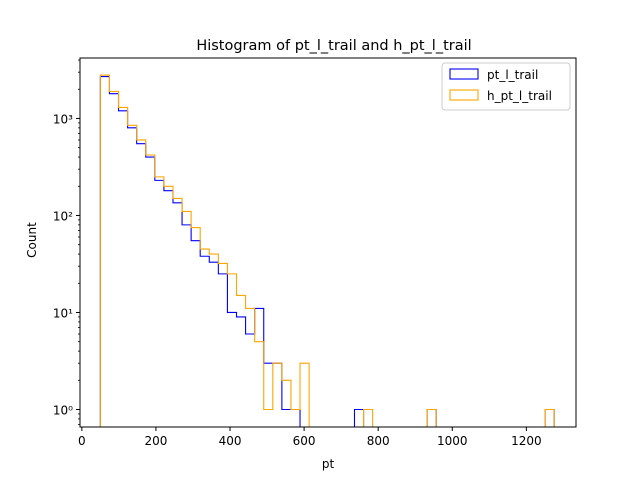  What do you see at coordinates (82, 441) in the screenshot?
I see `x-tick-label-0: 0` at bounding box center [82, 441].